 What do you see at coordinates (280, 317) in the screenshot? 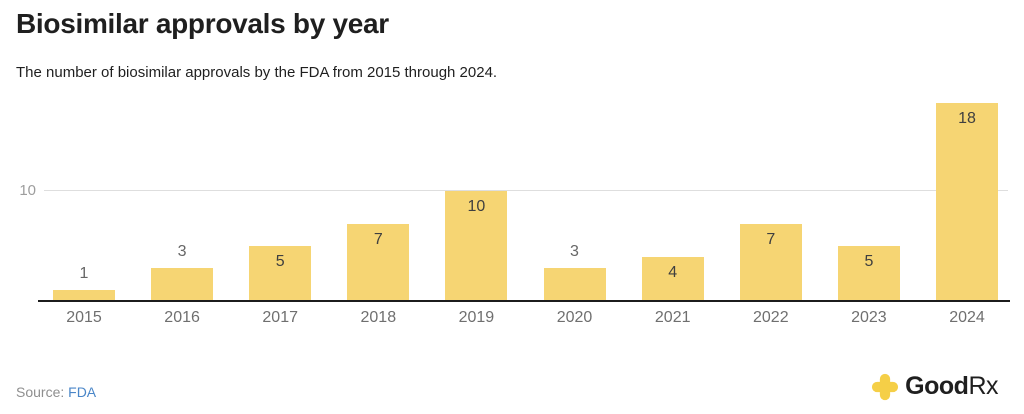
I see `x-axis-label: 2017` at bounding box center [280, 317].